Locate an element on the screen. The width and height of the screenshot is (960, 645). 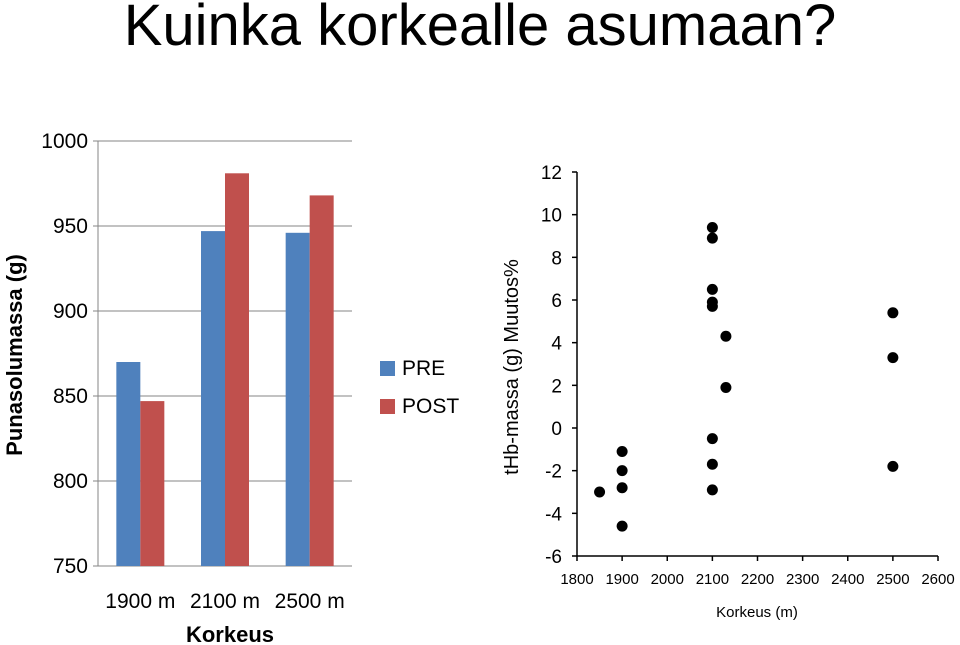
y-tick-label: 2 is located at coordinates (556, 386).